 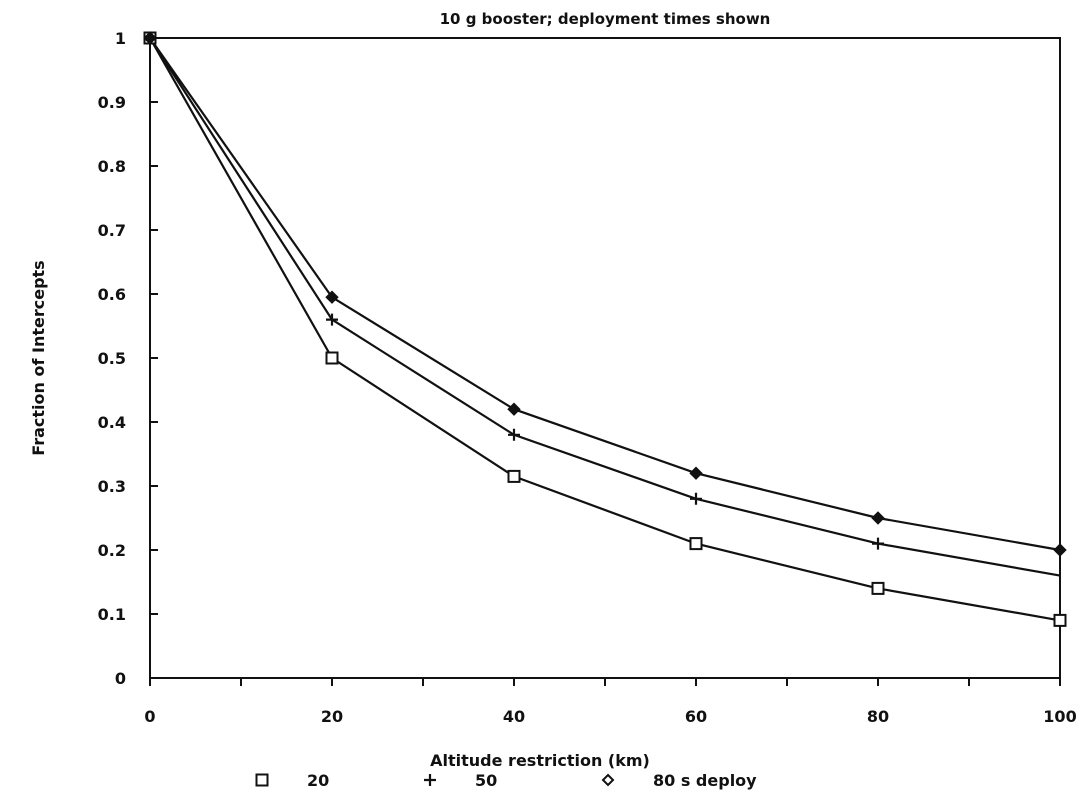 What do you see at coordinates (112, 294) in the screenshot?
I see `y-tick-label: 0.6` at bounding box center [112, 294].